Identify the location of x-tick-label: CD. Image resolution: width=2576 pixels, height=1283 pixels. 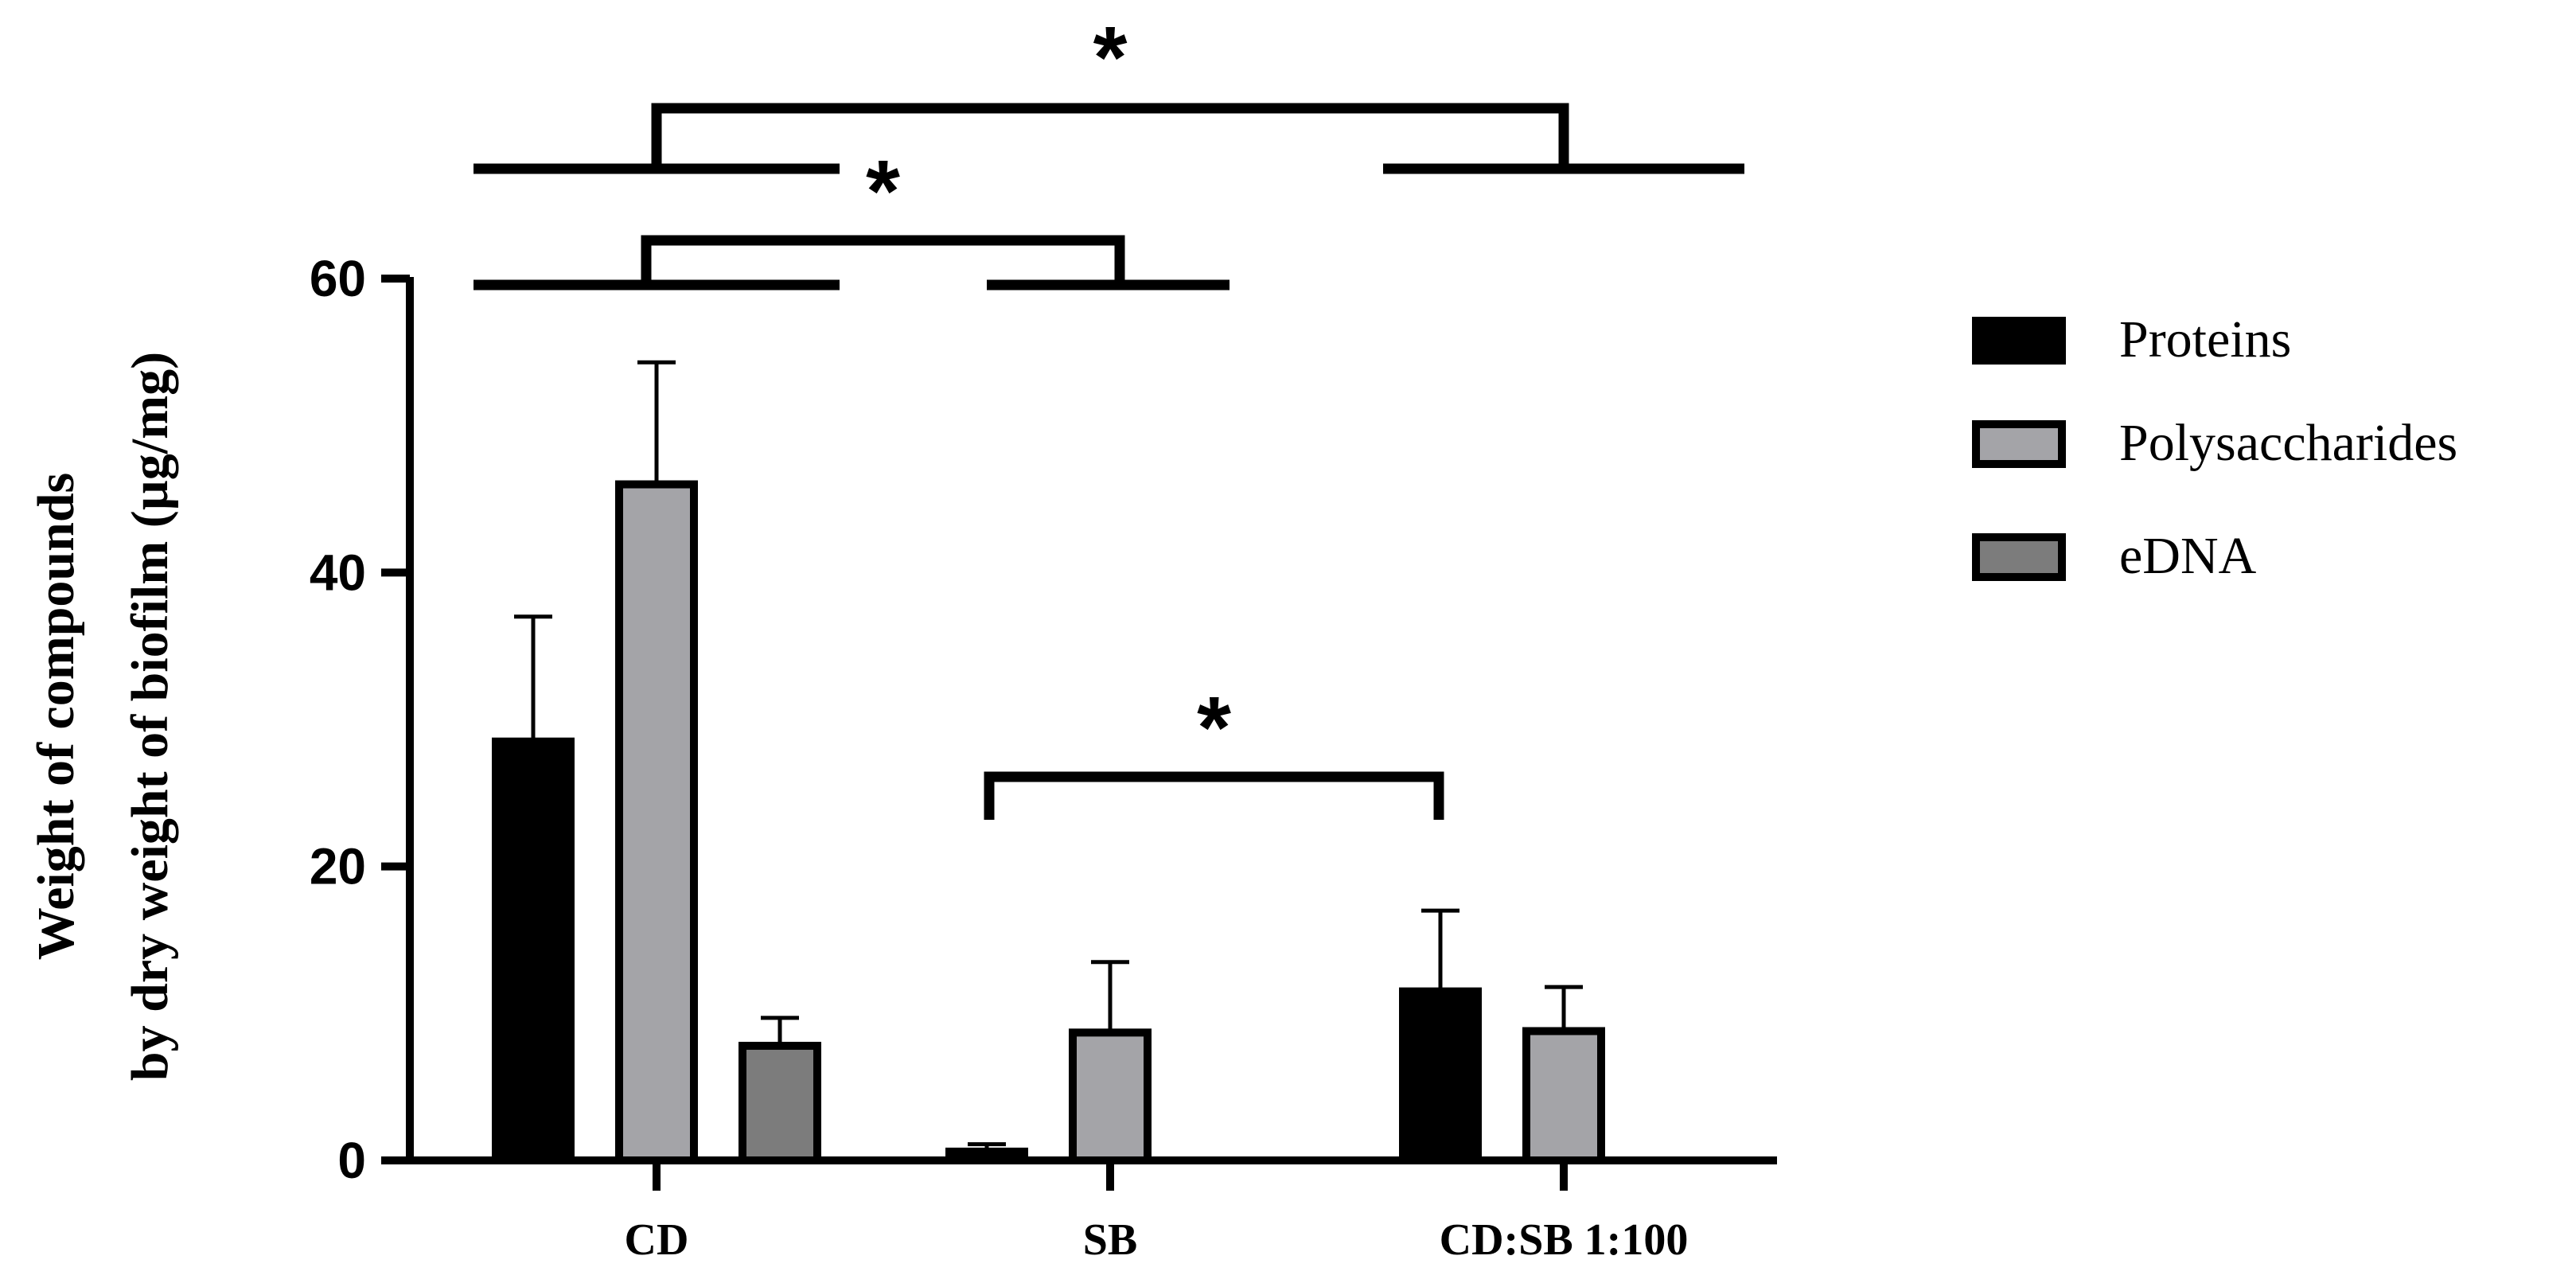
(657, 1240).